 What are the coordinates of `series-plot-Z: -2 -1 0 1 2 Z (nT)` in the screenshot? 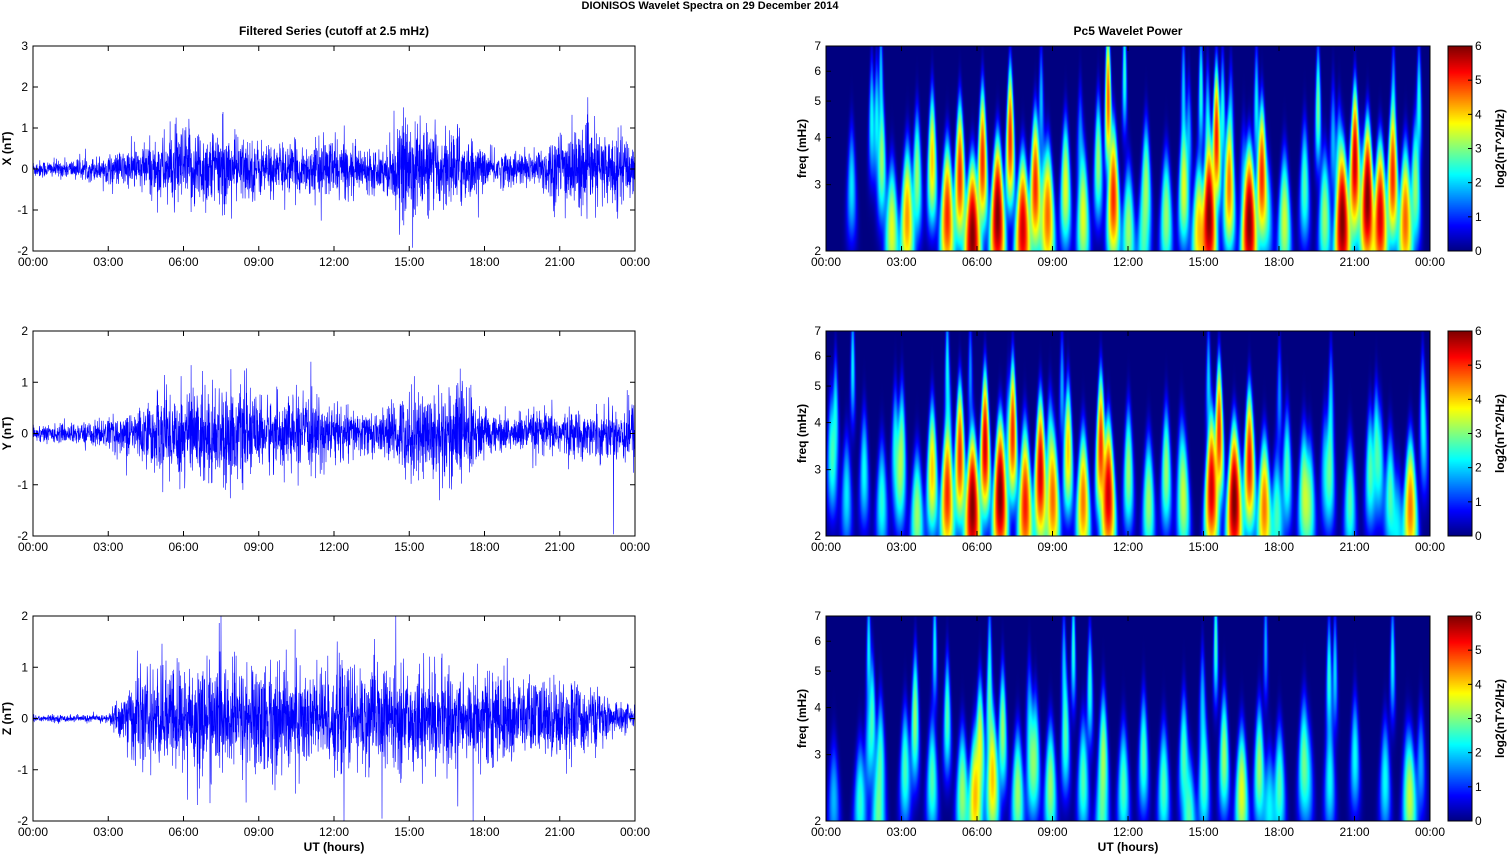 It's located at (318, 718).